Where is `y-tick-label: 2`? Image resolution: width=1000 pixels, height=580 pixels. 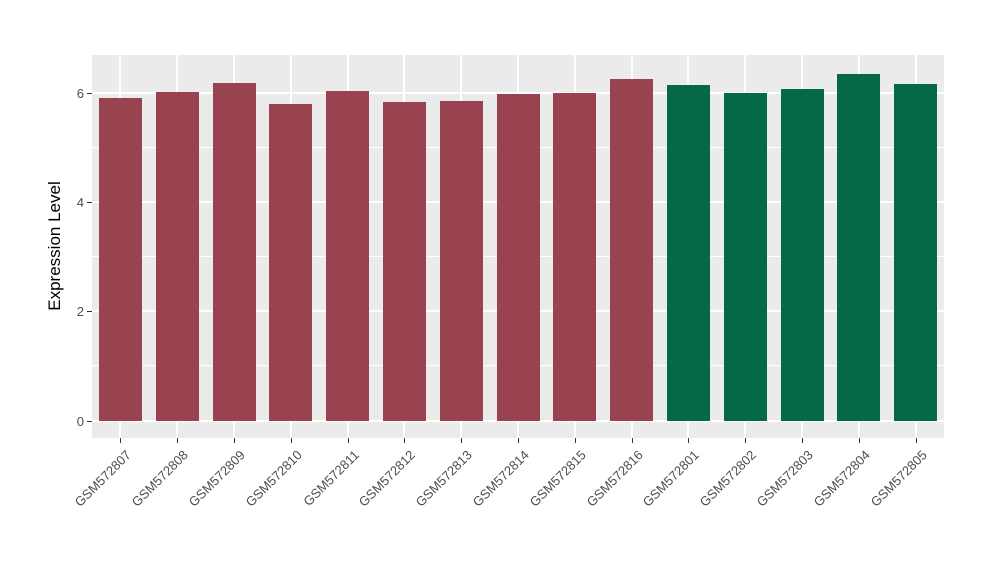
y-tick-label: 2 is located at coordinates (80, 312).